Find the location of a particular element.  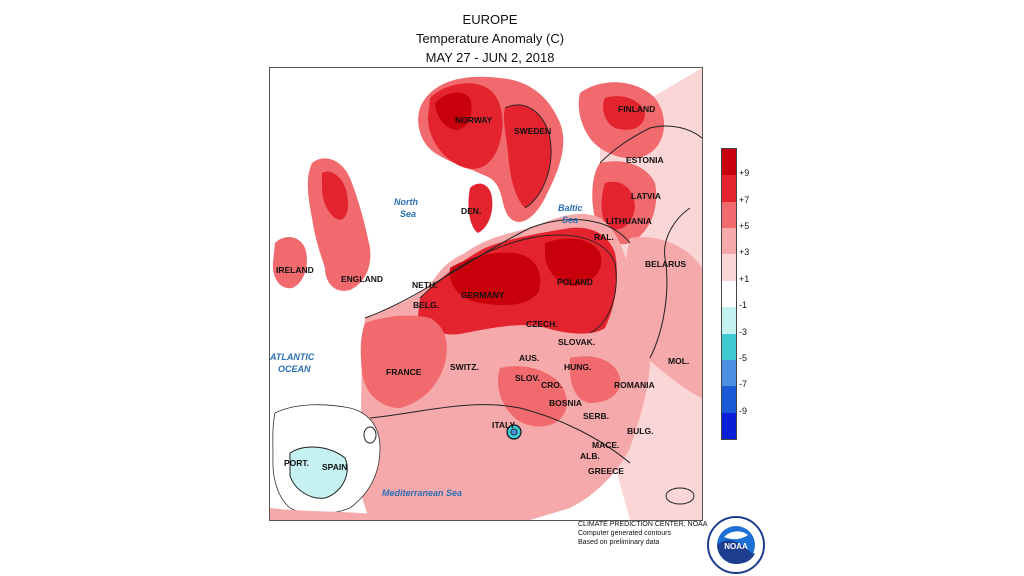

iberia-cool is located at coordinates (318, 472).